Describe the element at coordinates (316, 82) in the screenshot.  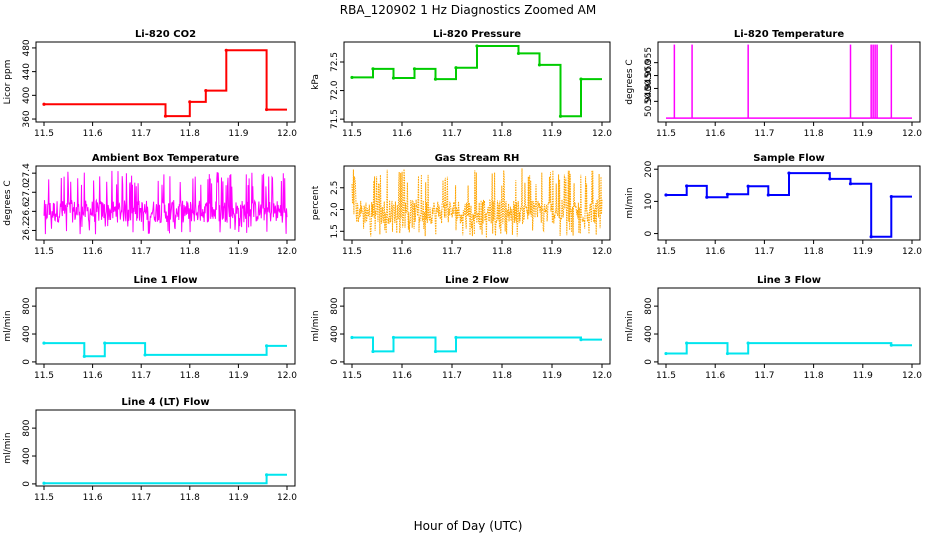
I see `y-axis-label: kPa` at that location.